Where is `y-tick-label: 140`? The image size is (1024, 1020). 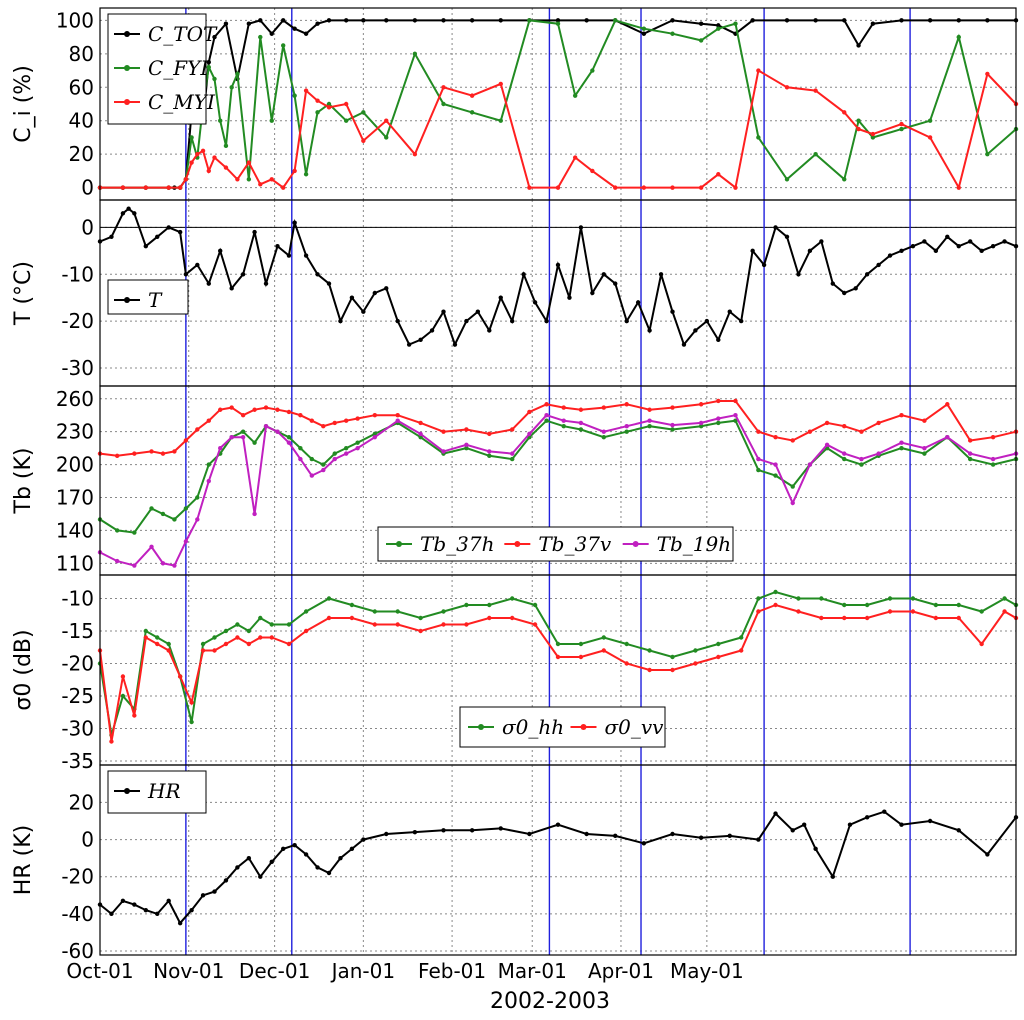 y-tick-label: 140 is located at coordinates (75, 530).